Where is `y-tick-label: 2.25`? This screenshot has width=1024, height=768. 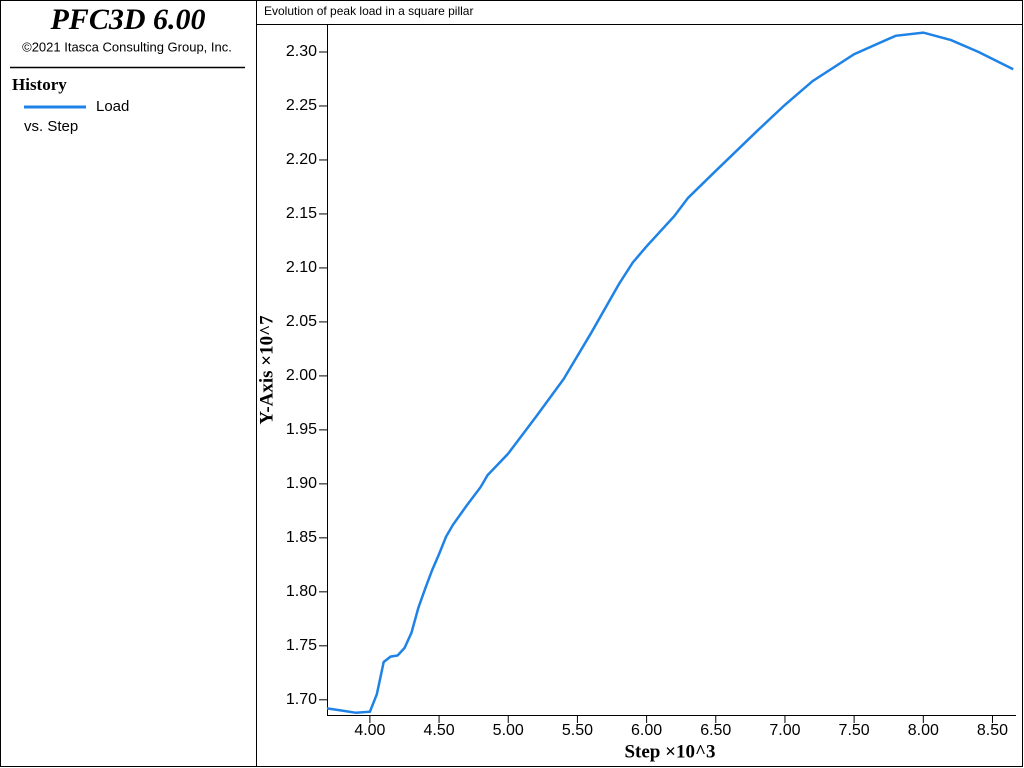
y-tick-label: 2.25 is located at coordinates (301, 105).